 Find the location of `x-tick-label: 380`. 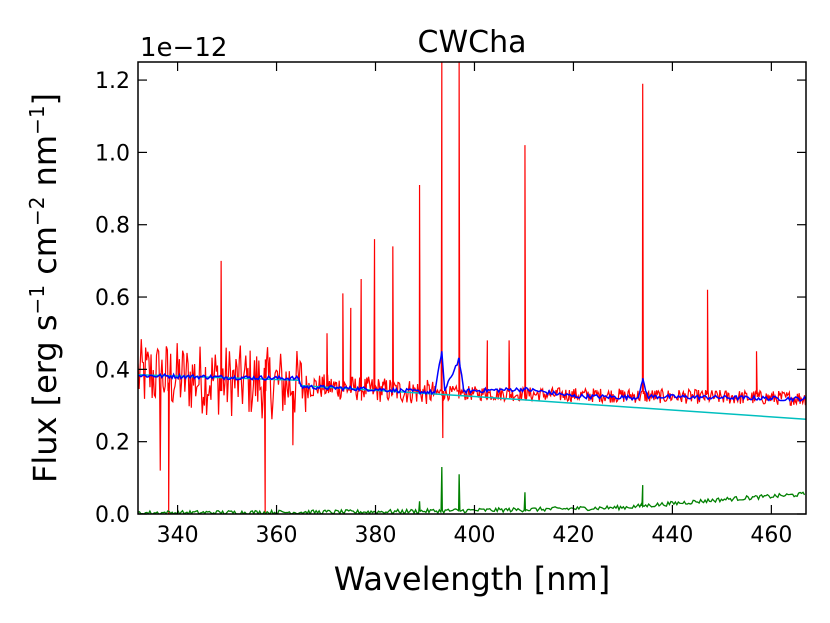

x-tick-label: 380 is located at coordinates (376, 535).